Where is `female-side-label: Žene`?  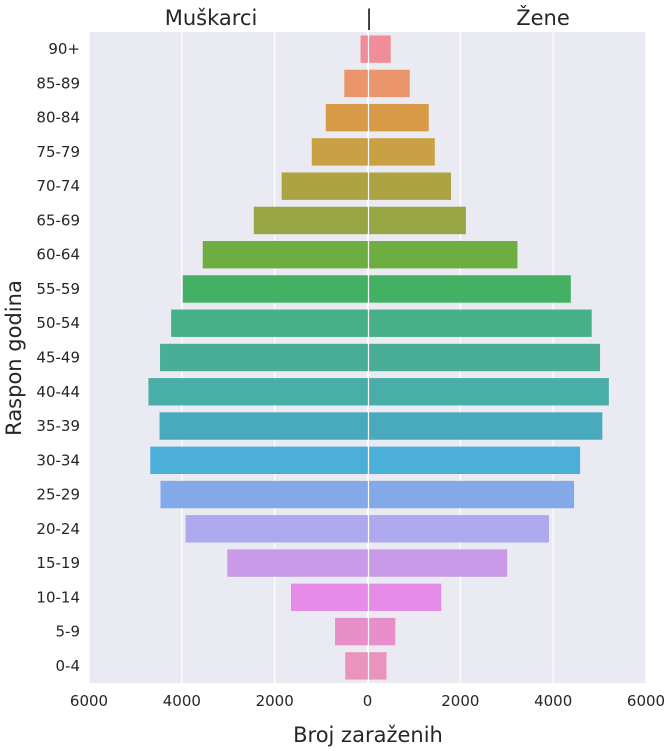
female-side-label: Žene is located at coordinates (543, 17).